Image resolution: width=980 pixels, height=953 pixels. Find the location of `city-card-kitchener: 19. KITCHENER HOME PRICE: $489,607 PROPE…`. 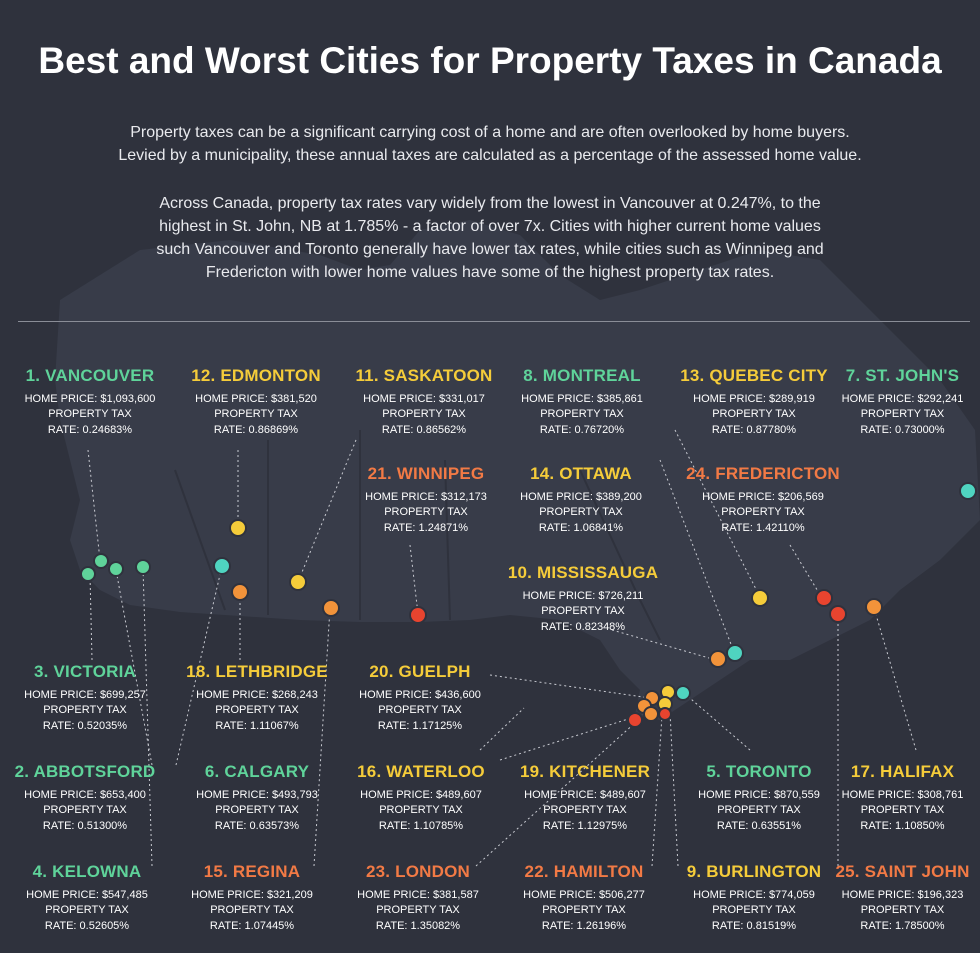

city-card-kitchener: 19. KITCHENER HOME PRICE: $489,607 PROPE… is located at coordinates (585, 797).